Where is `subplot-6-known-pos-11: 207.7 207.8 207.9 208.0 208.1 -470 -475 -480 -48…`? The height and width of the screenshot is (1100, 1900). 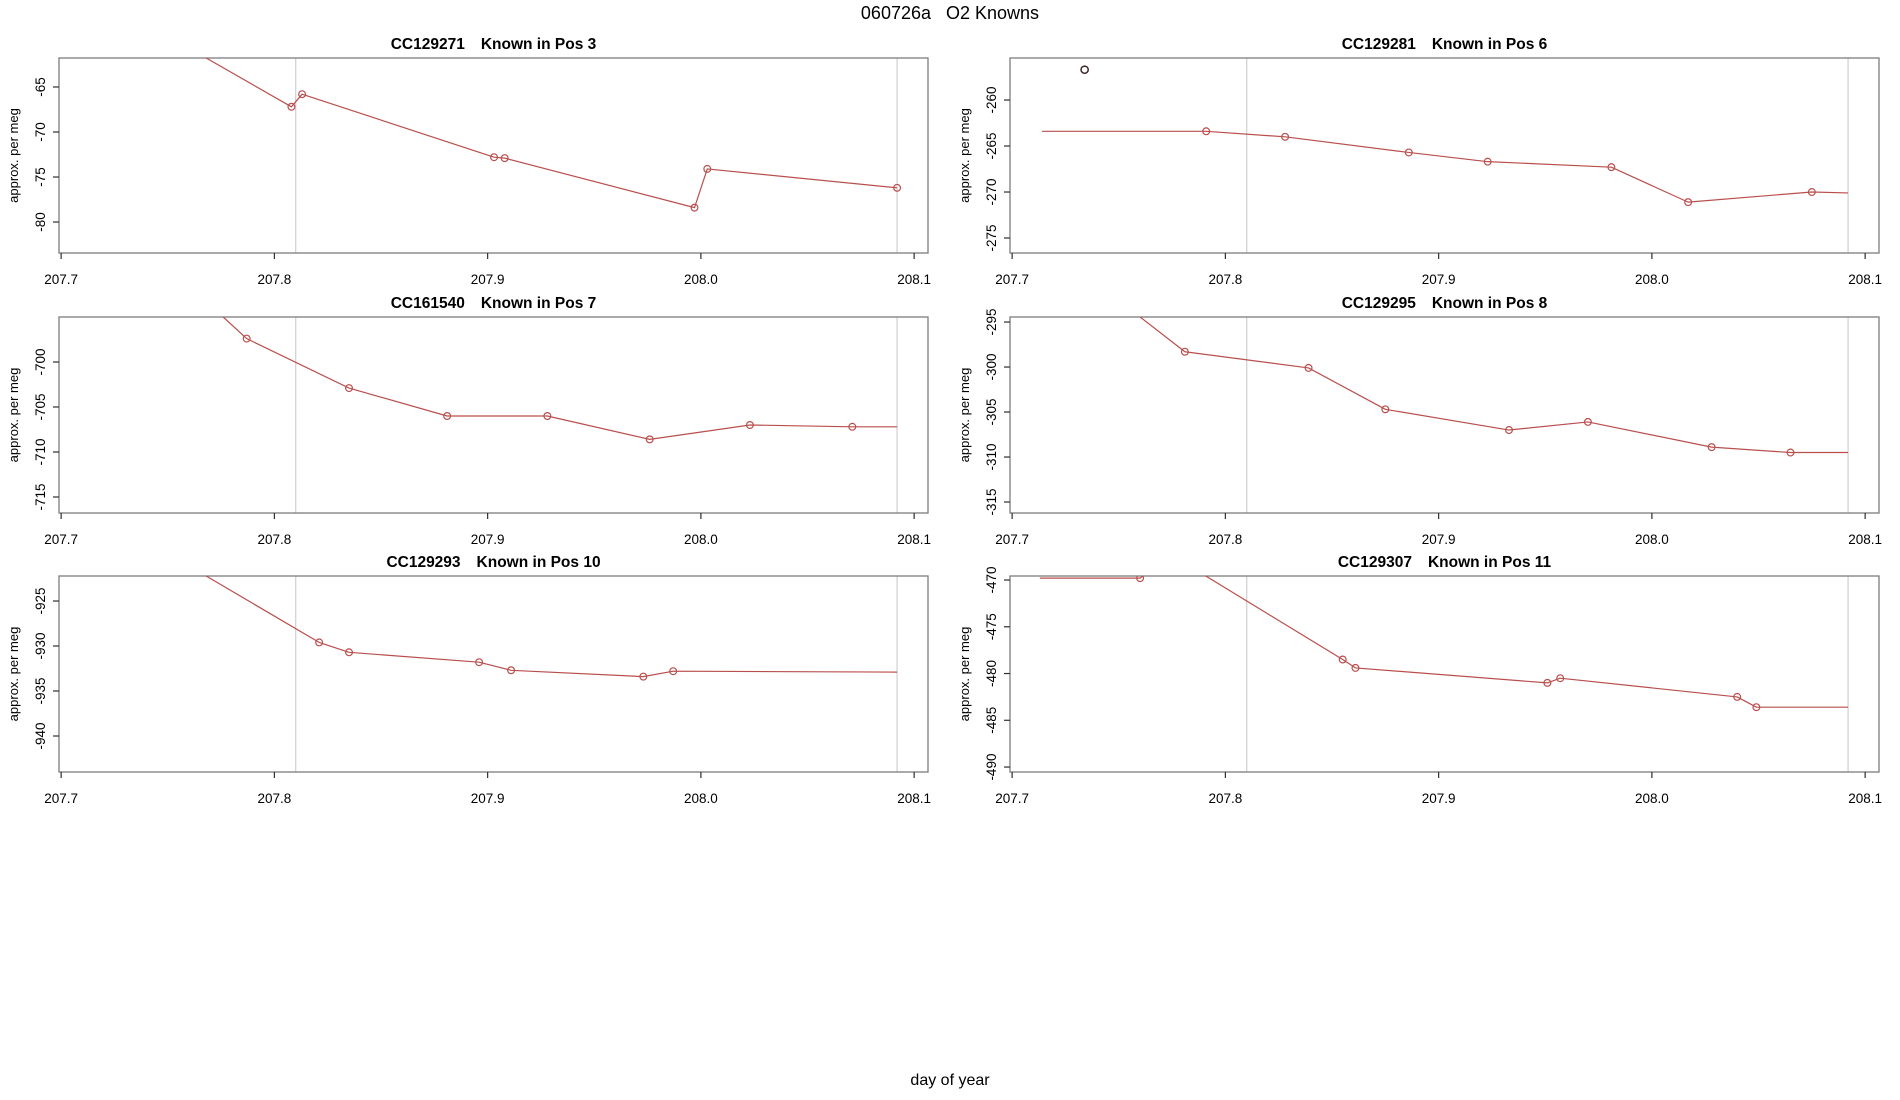
subplot-6-known-pos-11: 207.7 207.8 207.9 208.0 208.1 -470 -475 -480 -48… is located at coordinates (1419, 680).